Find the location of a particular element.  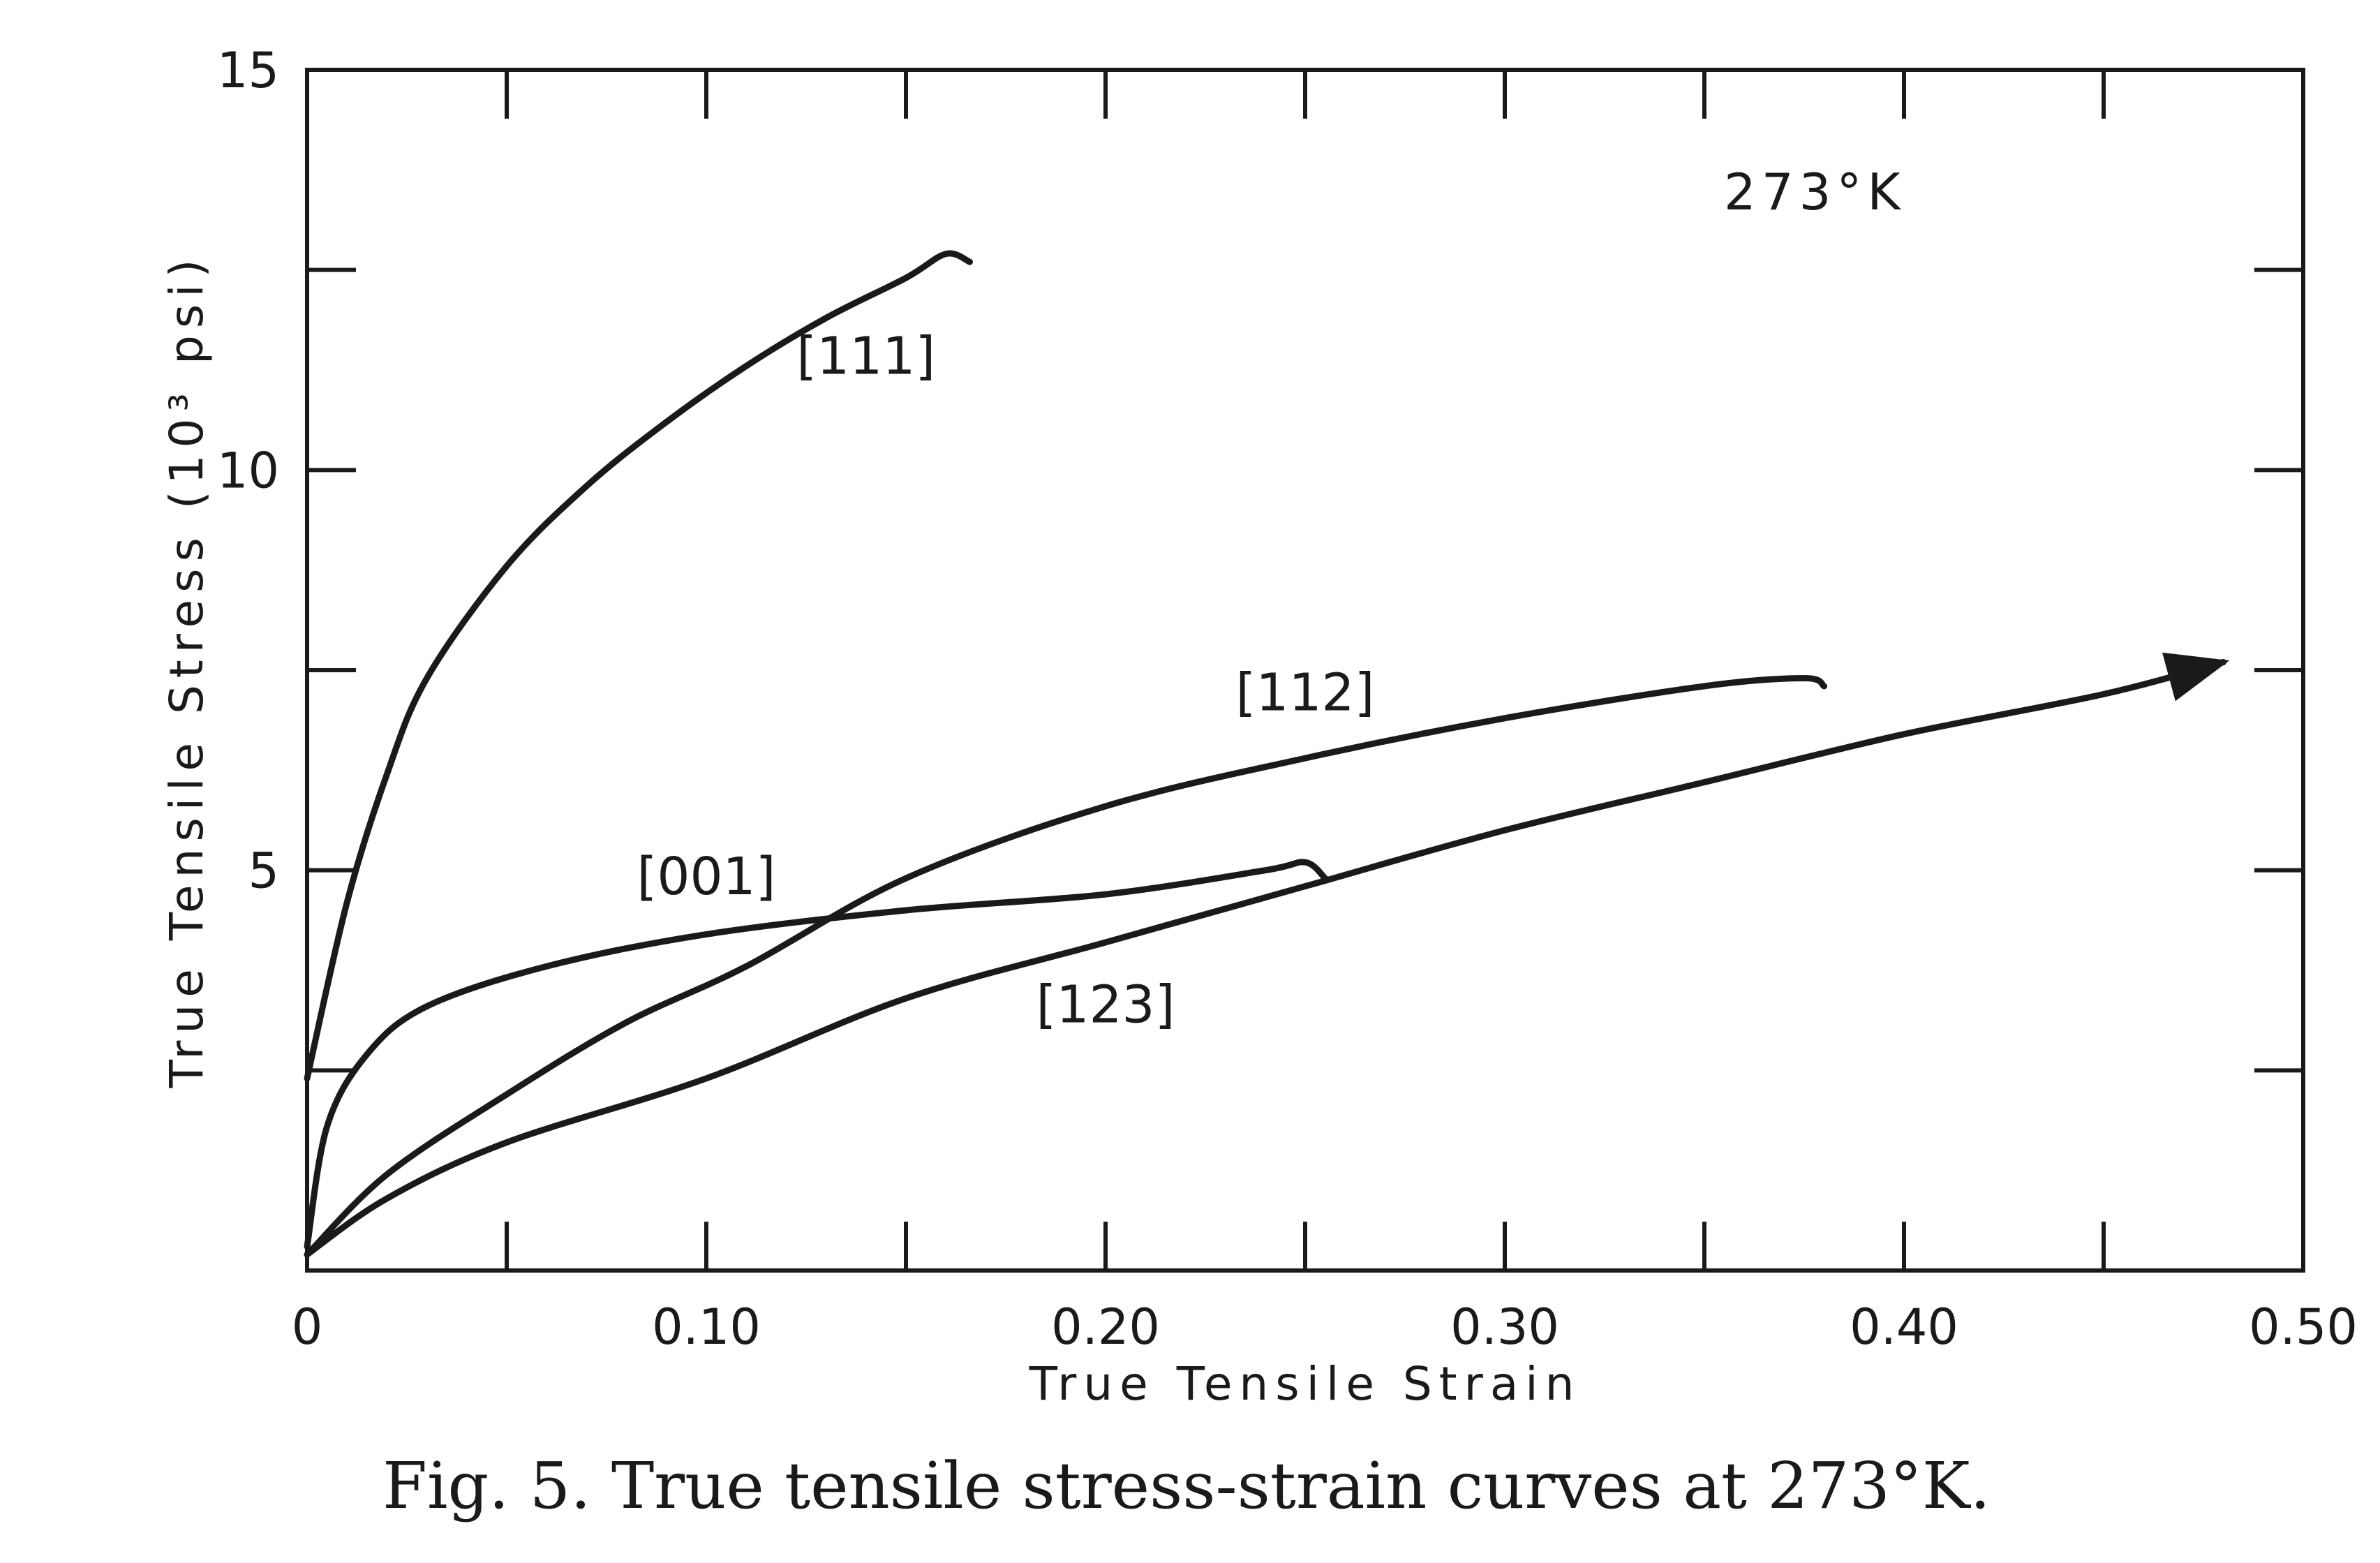

y-tick-label-2: 15 is located at coordinates (248, 70).